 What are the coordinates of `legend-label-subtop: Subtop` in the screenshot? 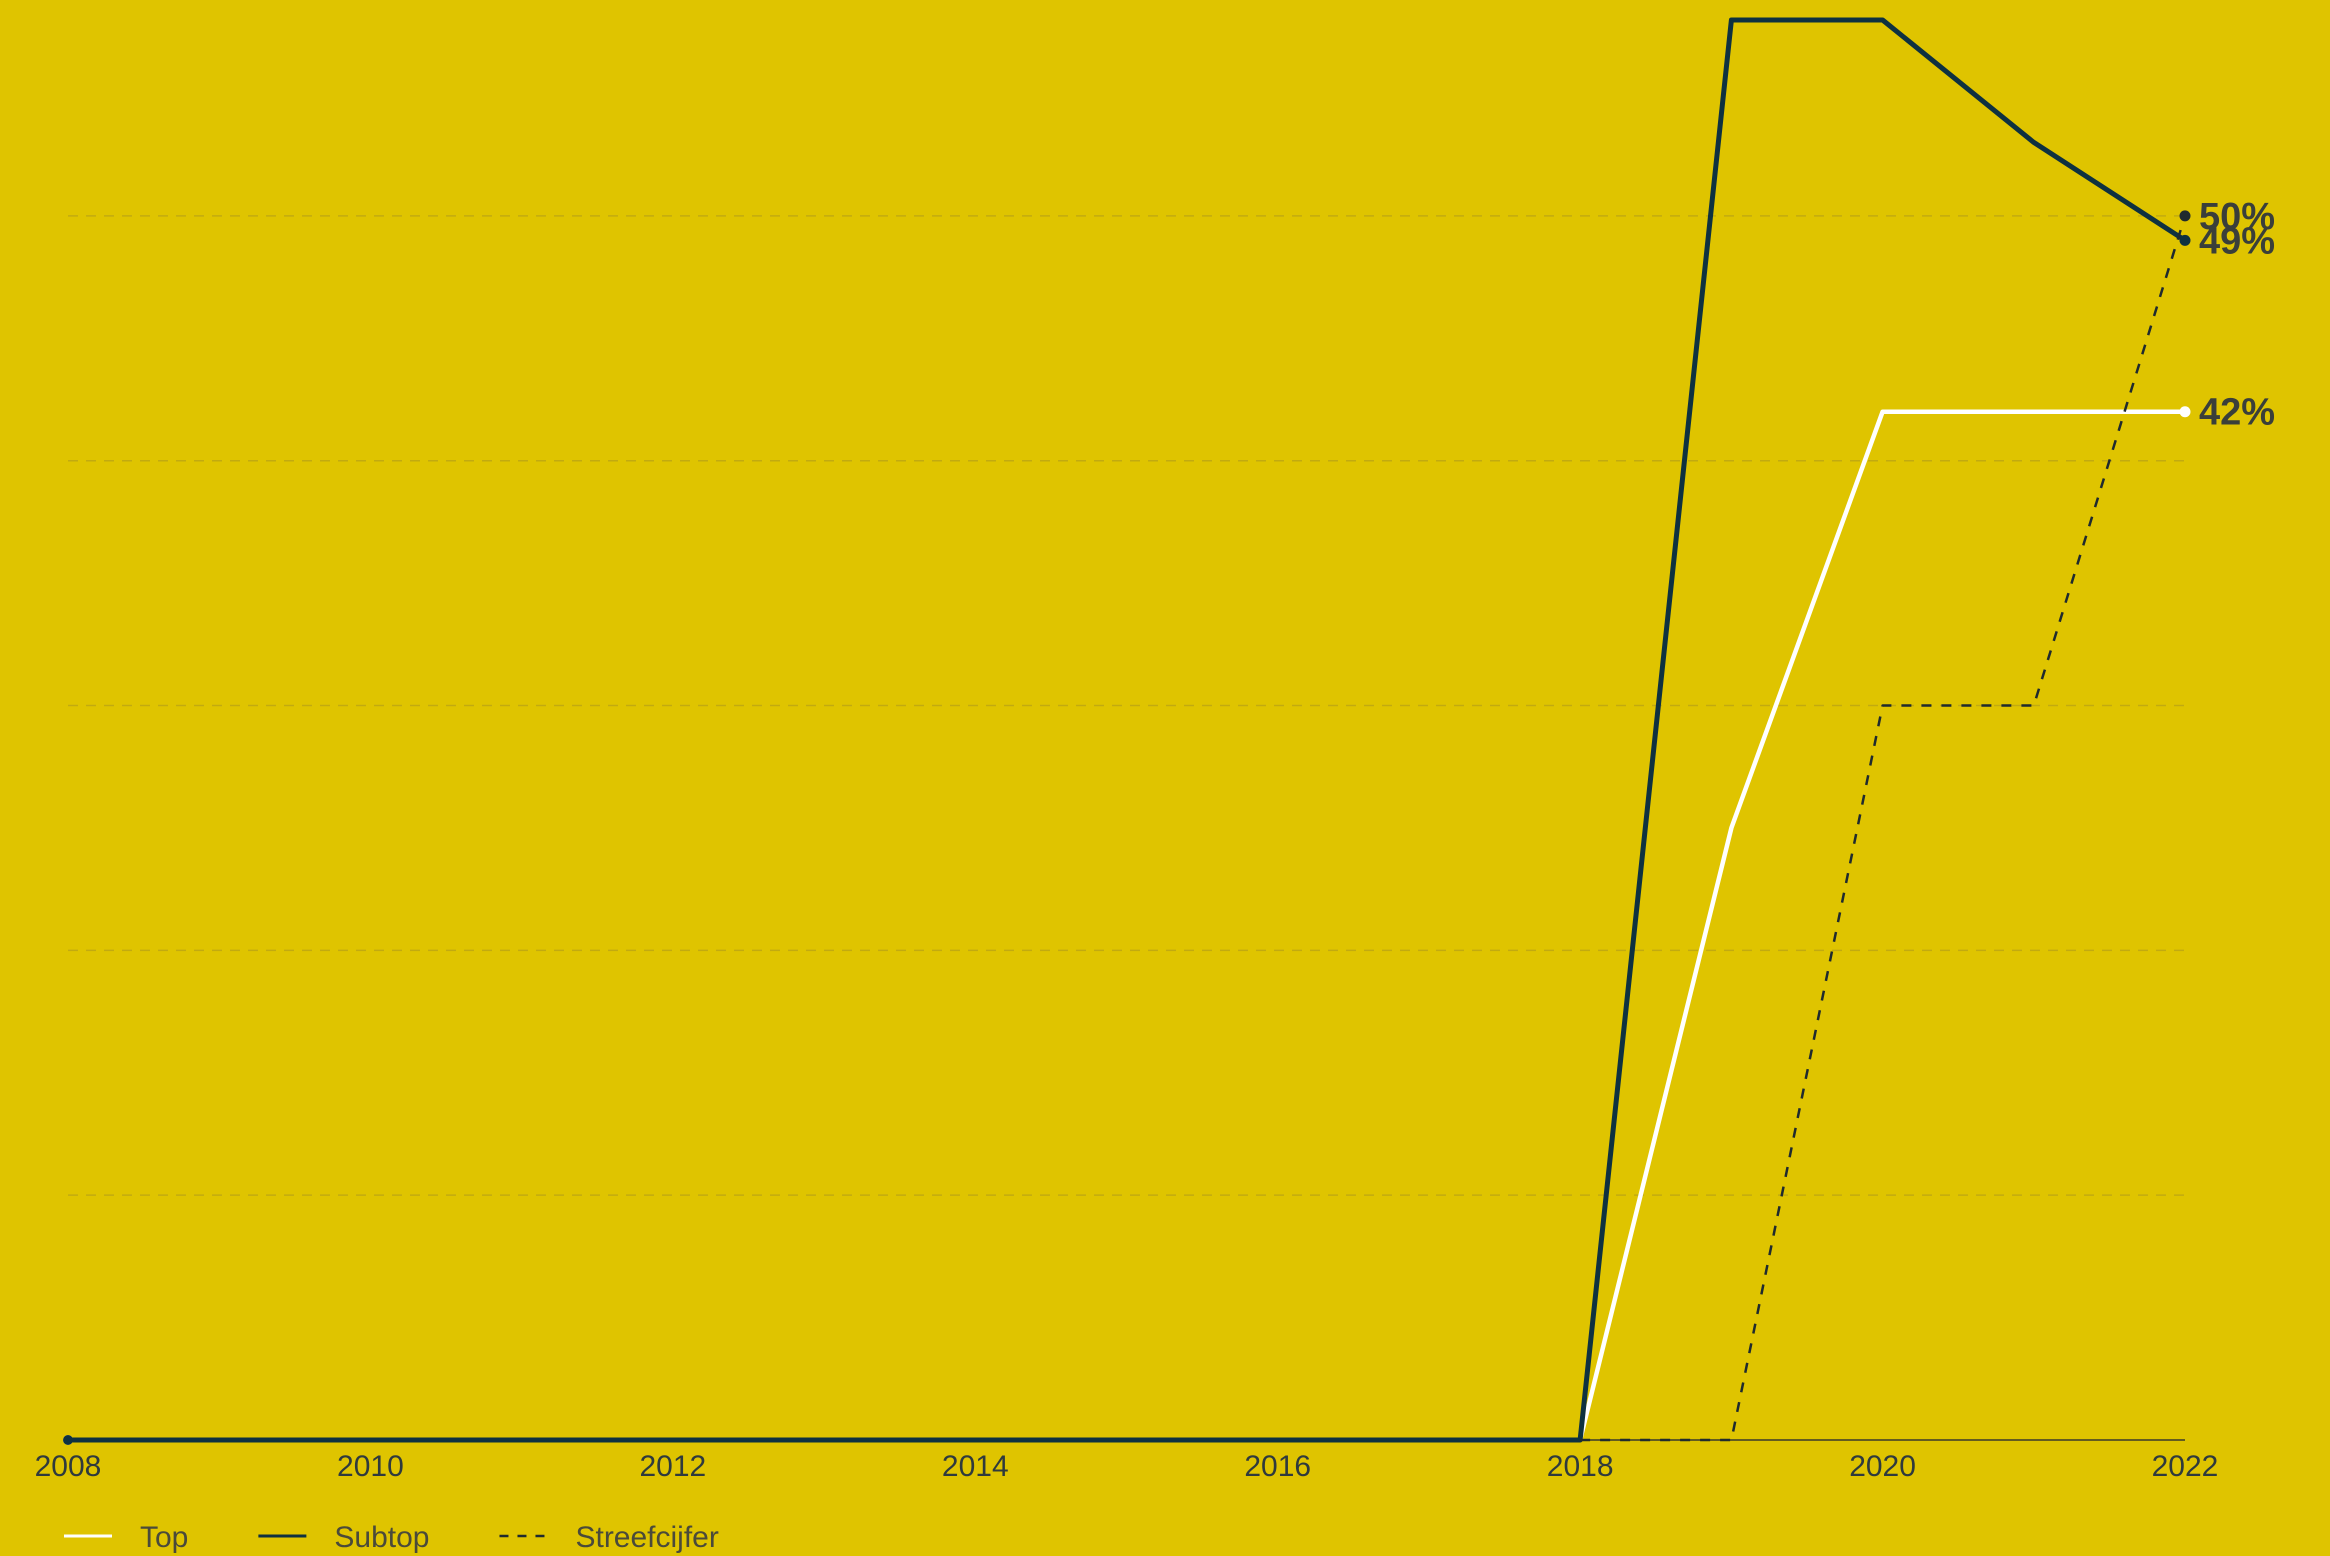 It's located at (381, 1537).